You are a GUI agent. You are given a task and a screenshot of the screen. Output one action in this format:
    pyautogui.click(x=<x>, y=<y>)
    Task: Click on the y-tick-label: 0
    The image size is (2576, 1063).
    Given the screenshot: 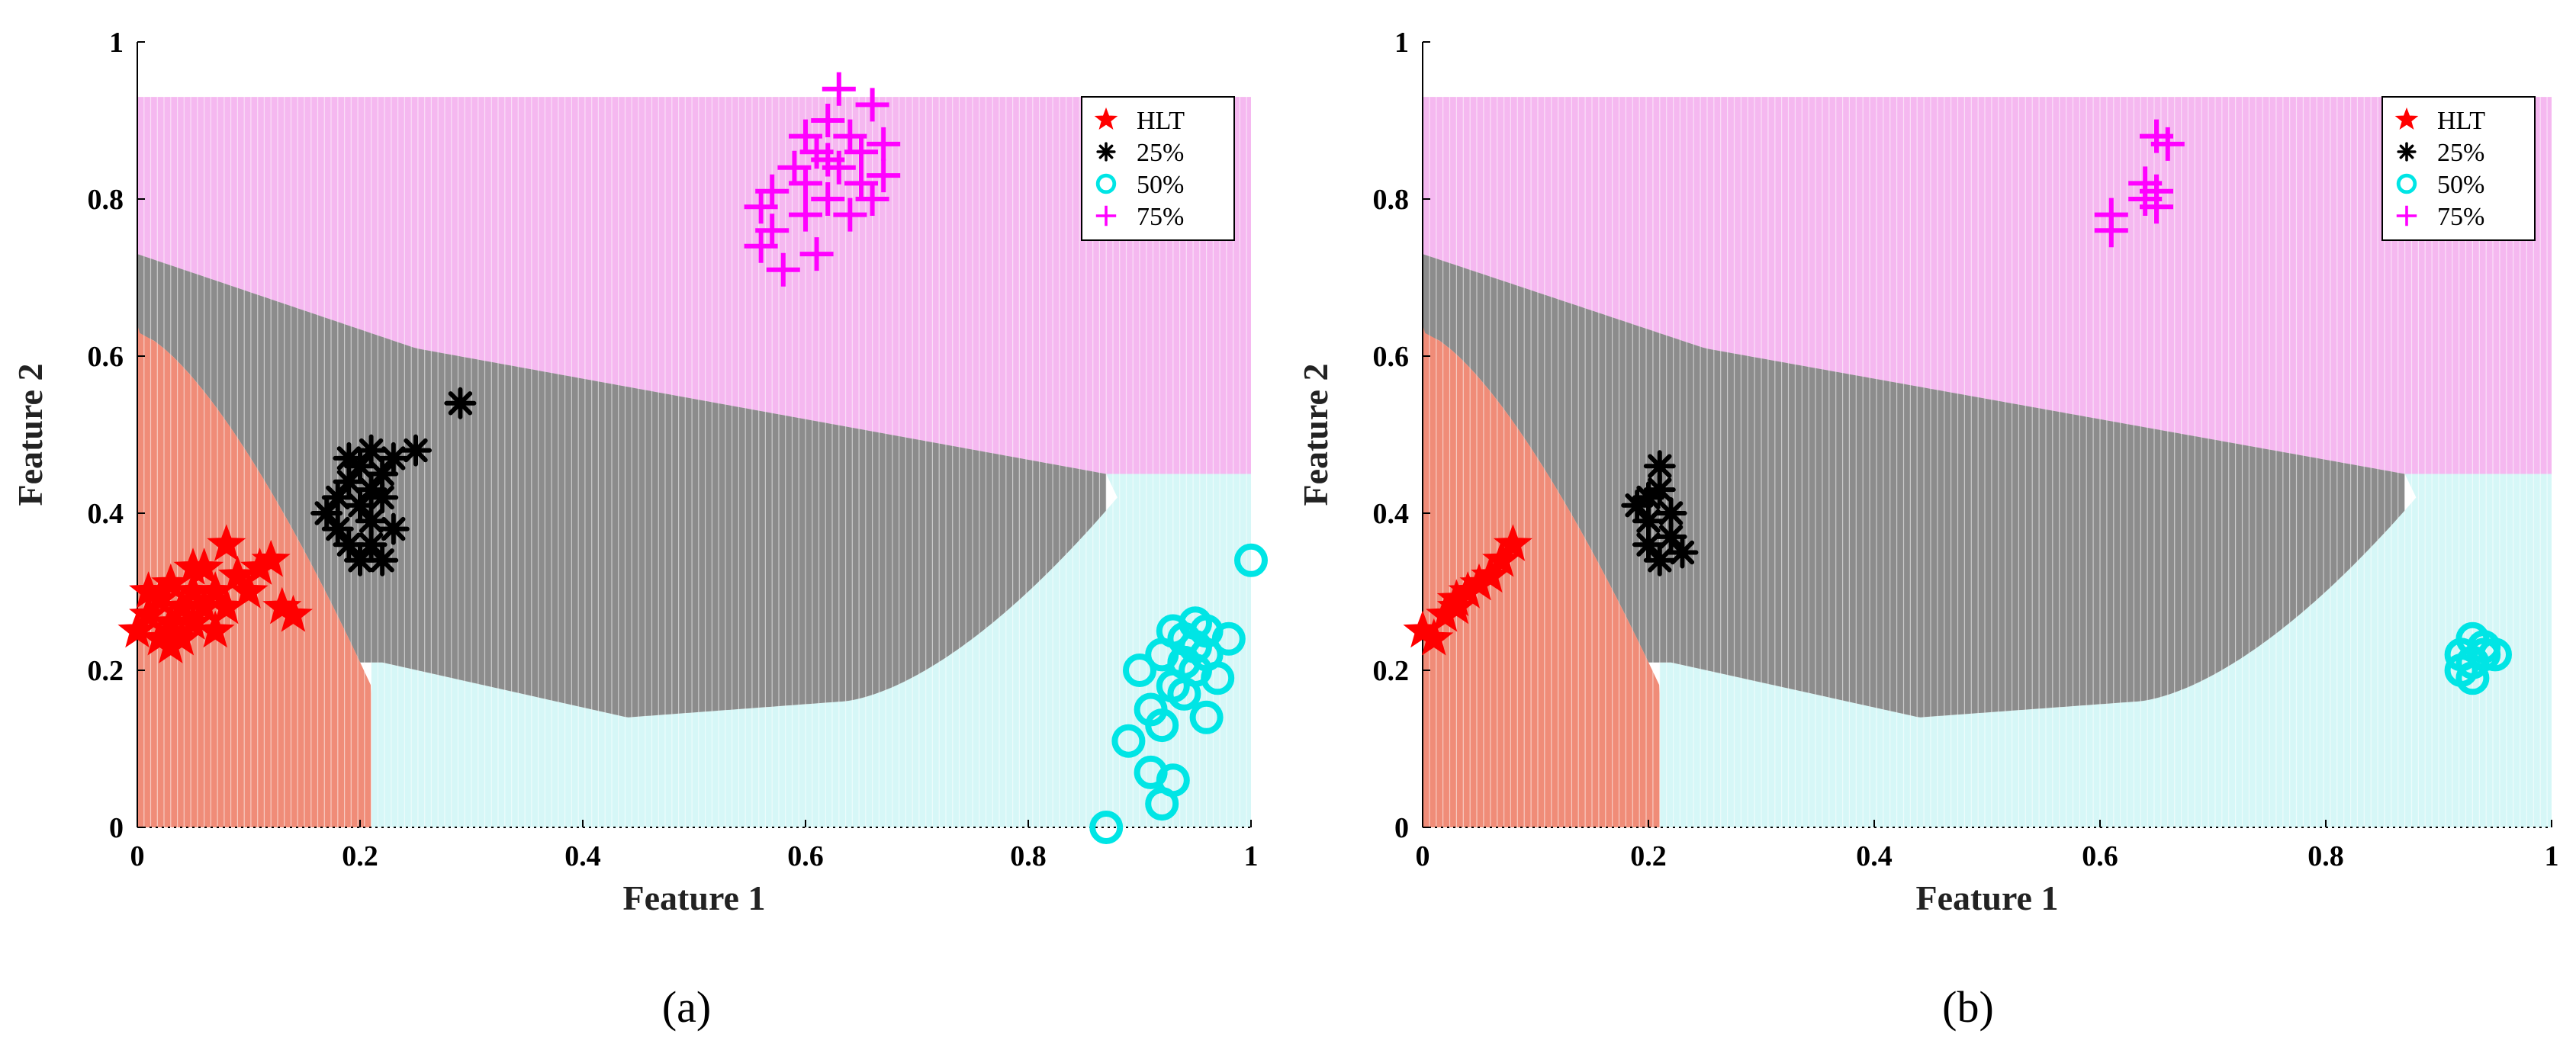 What is the action you would take?
    pyautogui.click(x=1401, y=828)
    